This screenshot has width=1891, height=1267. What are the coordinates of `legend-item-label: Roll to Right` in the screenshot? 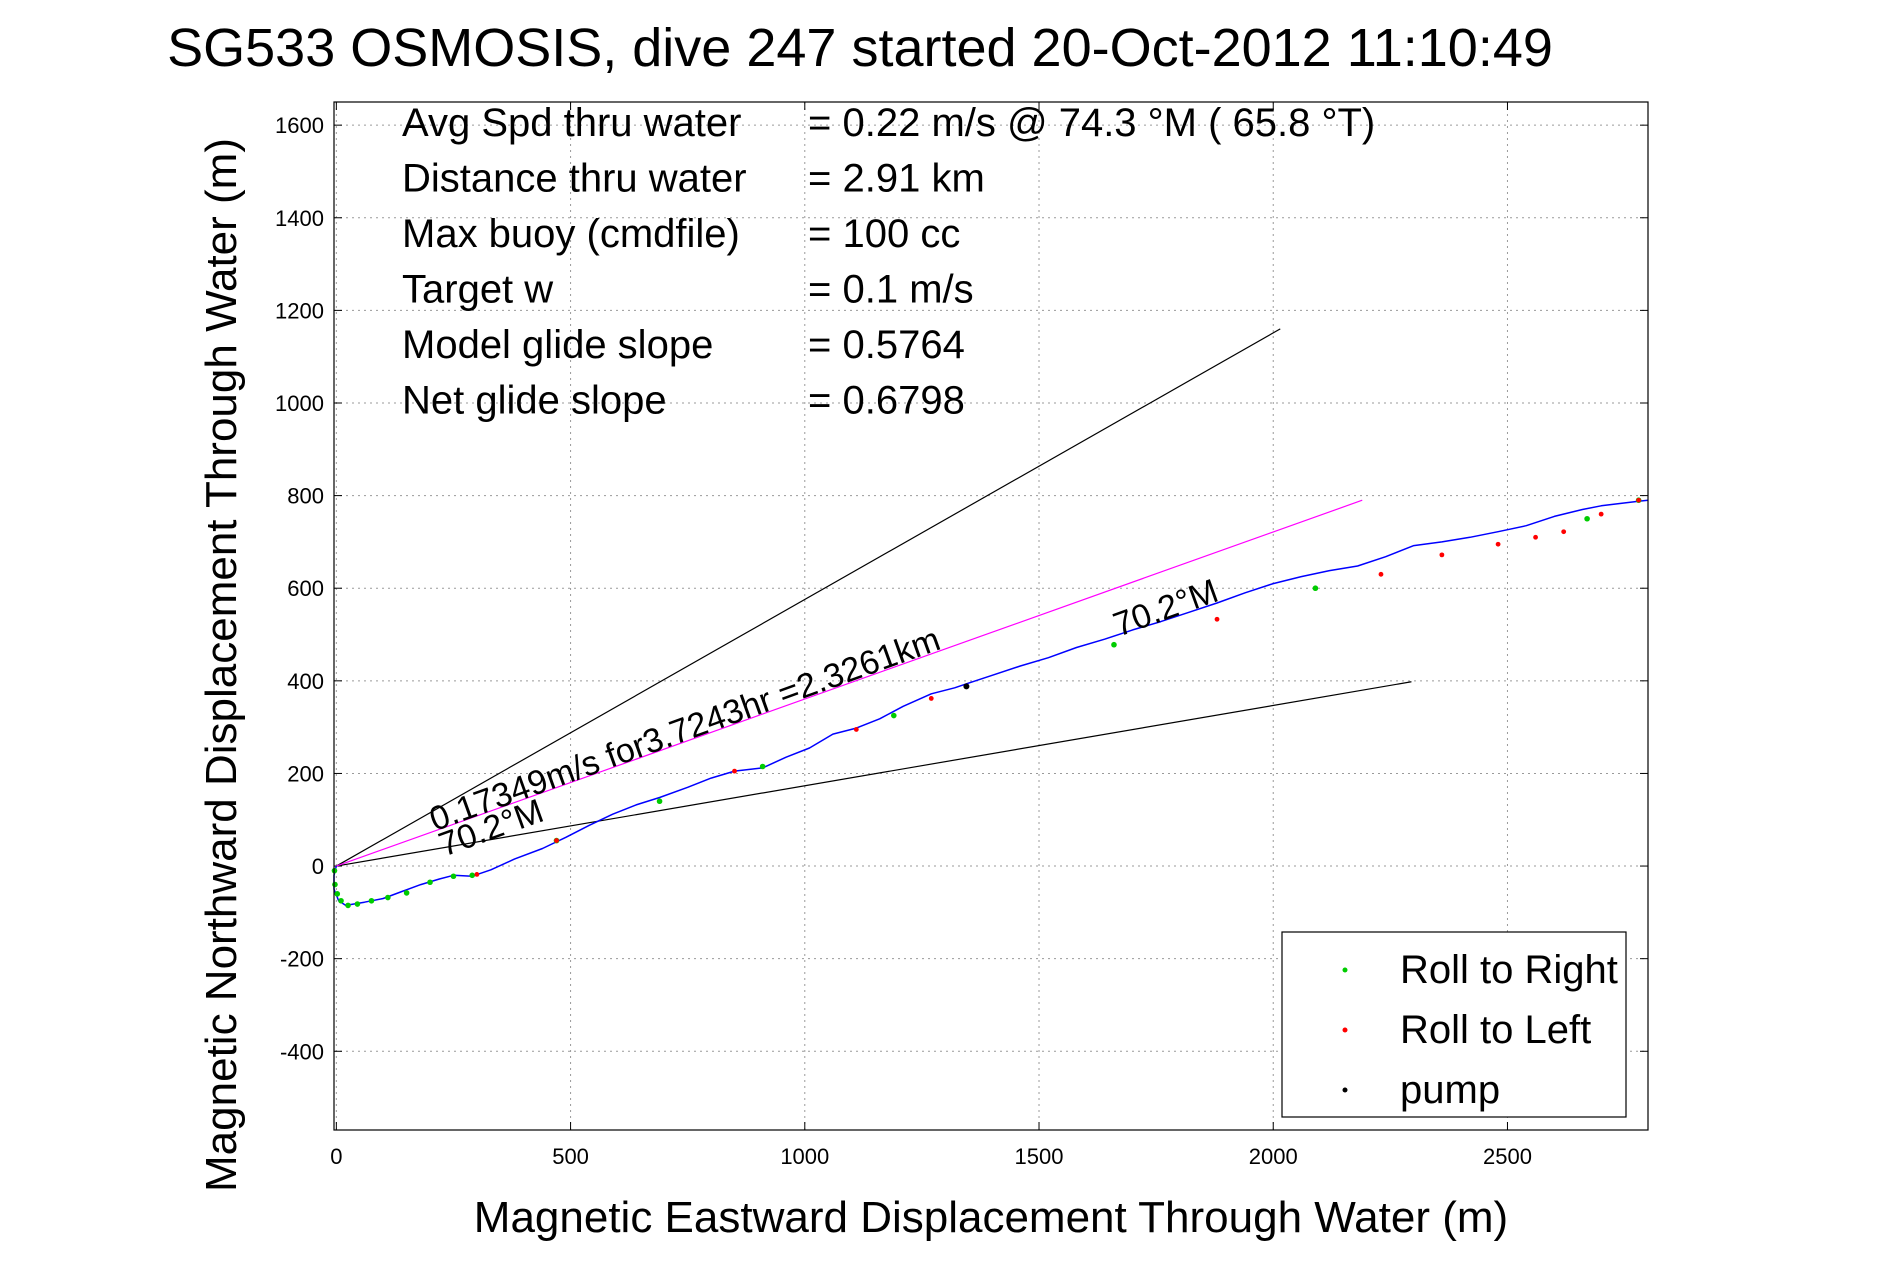 It's located at (1509, 970).